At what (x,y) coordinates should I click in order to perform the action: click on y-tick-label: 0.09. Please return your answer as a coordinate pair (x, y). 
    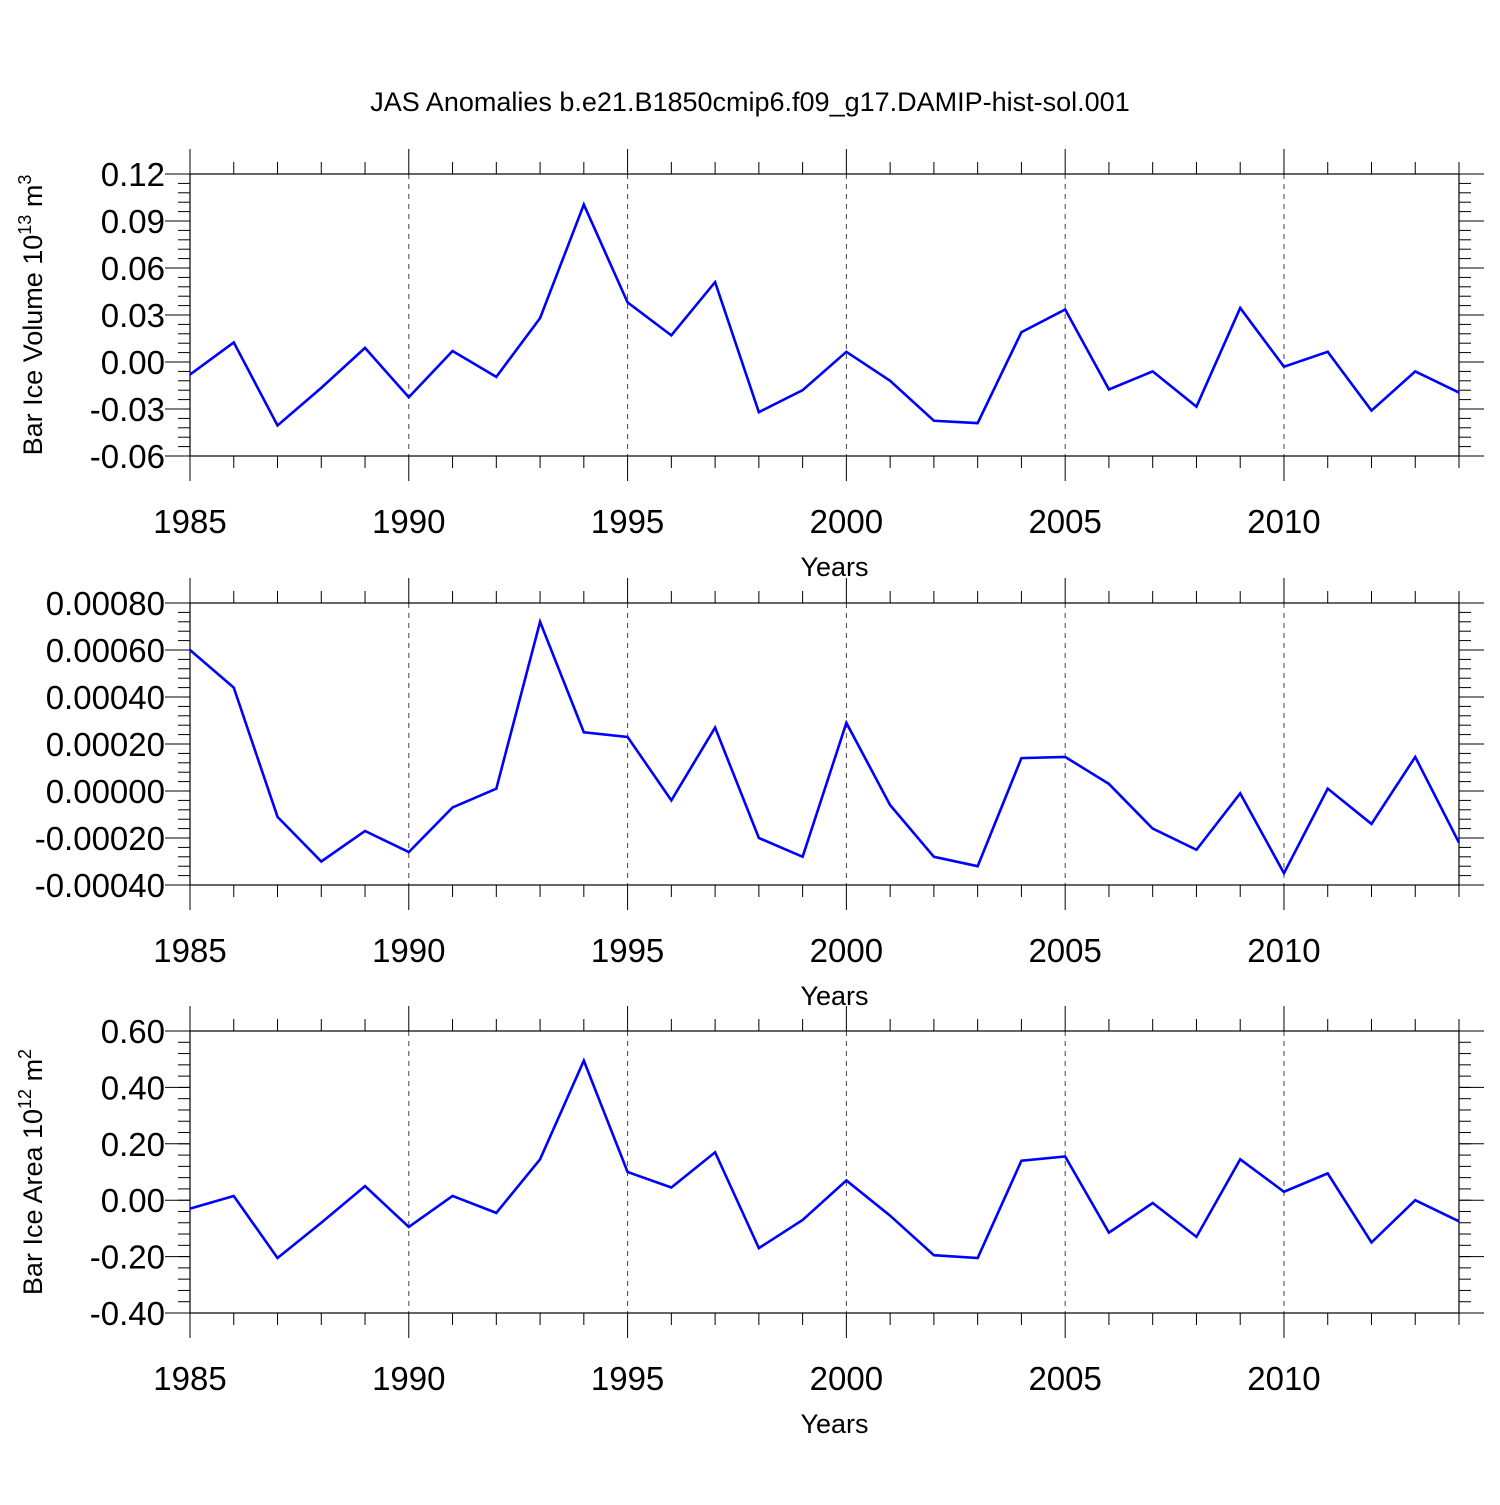
    Looking at the image, I should click on (133, 221).